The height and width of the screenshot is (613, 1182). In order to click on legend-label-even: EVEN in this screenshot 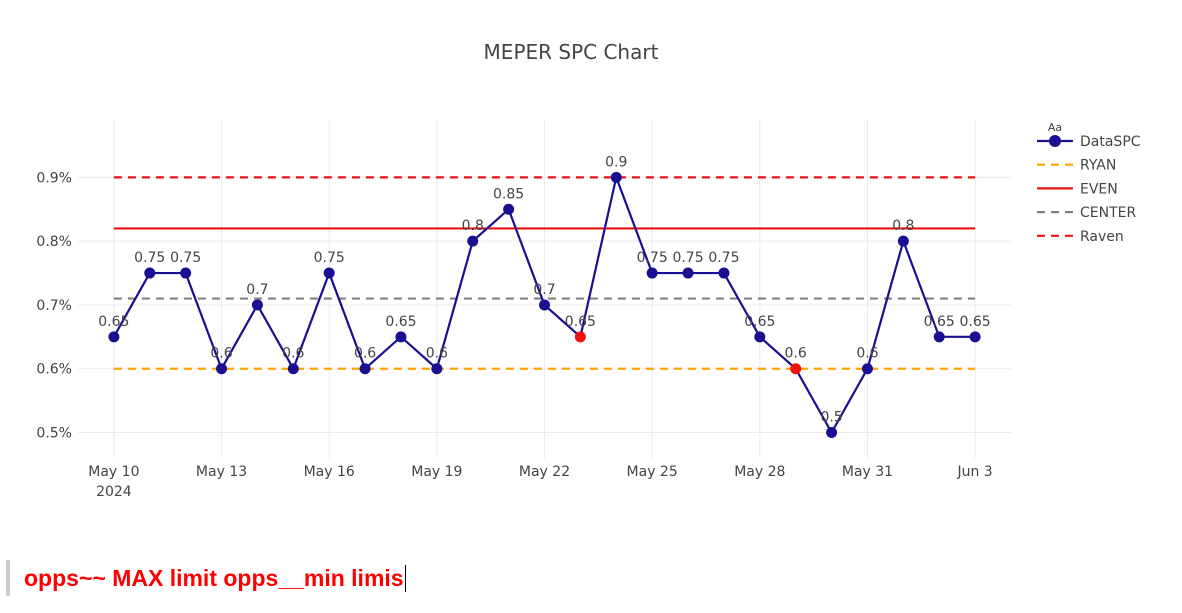, I will do `click(1099, 189)`.